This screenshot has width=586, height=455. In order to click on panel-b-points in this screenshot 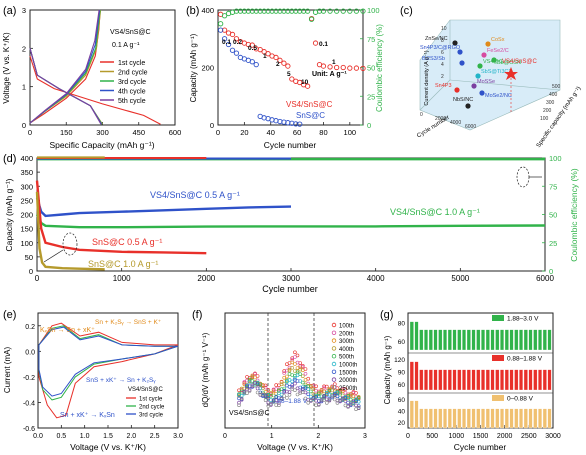, I will do `click(291, 67)`.